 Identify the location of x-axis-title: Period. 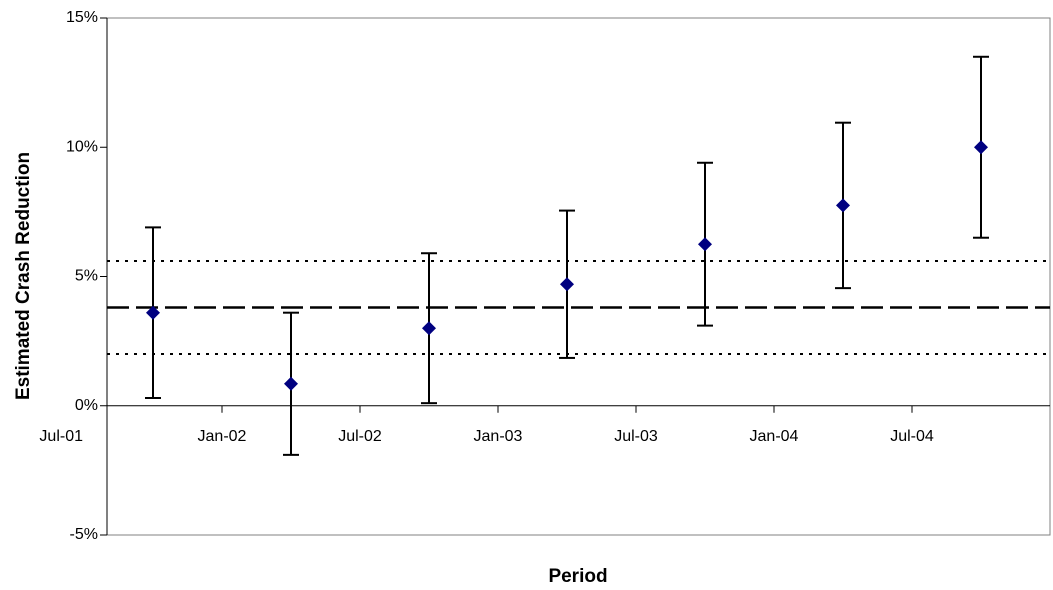
(577, 576).